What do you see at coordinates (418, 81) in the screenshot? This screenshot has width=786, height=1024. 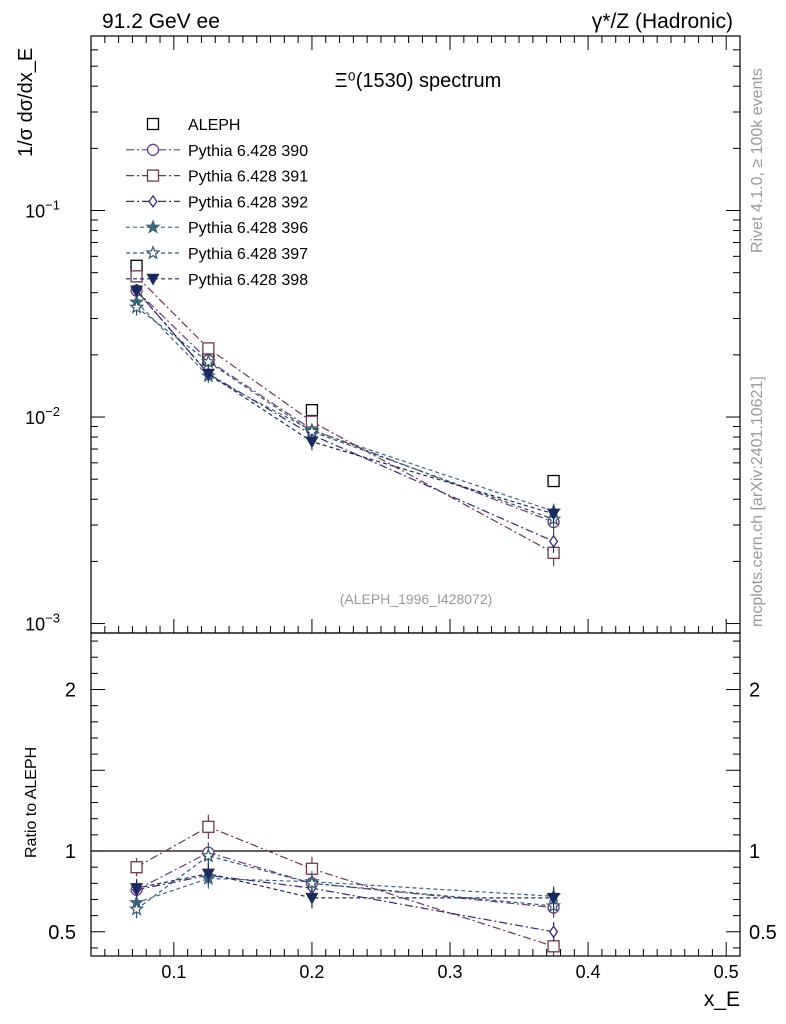 I see `chart-title: Ξ⁰(1530) spectrum` at bounding box center [418, 81].